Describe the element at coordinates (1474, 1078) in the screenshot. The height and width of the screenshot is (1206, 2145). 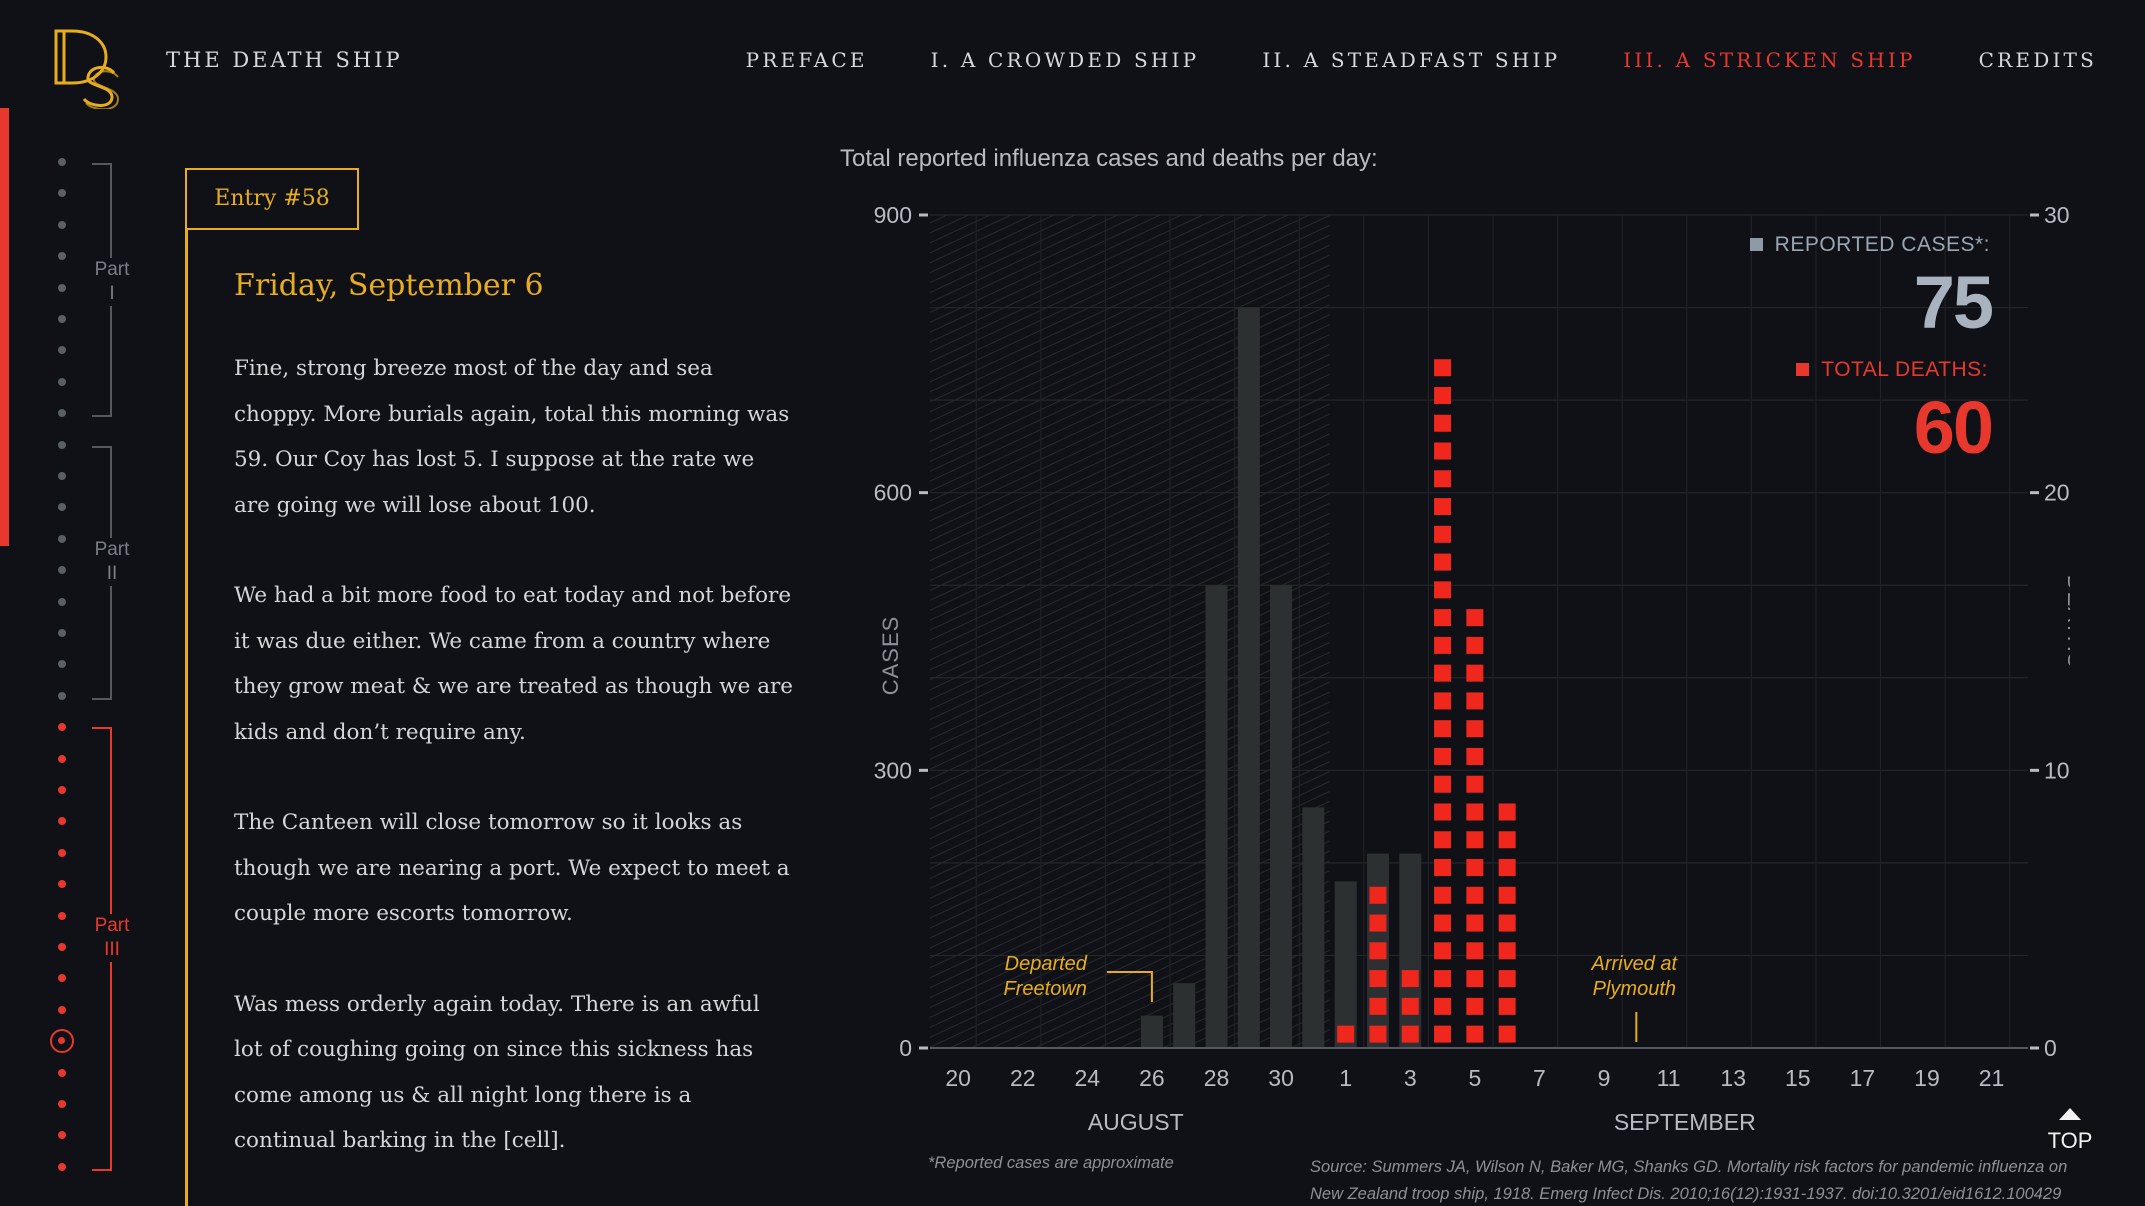
I see `x-tick-label: 5` at that location.